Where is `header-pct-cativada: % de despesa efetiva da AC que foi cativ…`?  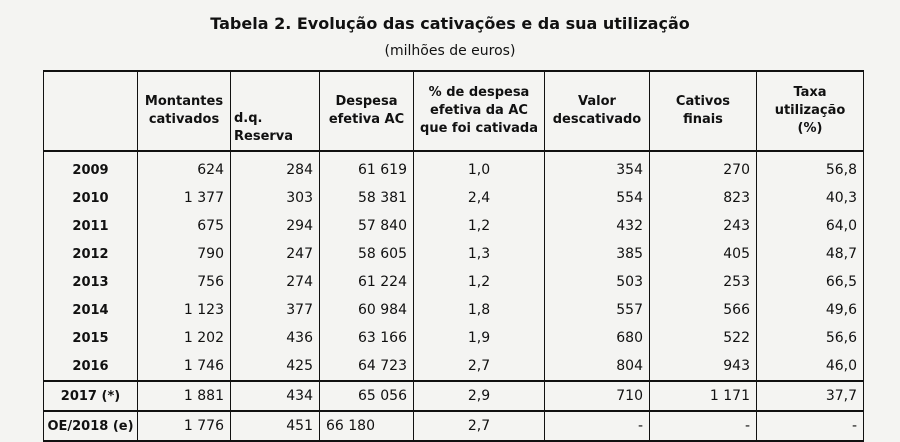 header-pct-cativada: % de despesa efetiva da AC que foi cativ… is located at coordinates (479, 111).